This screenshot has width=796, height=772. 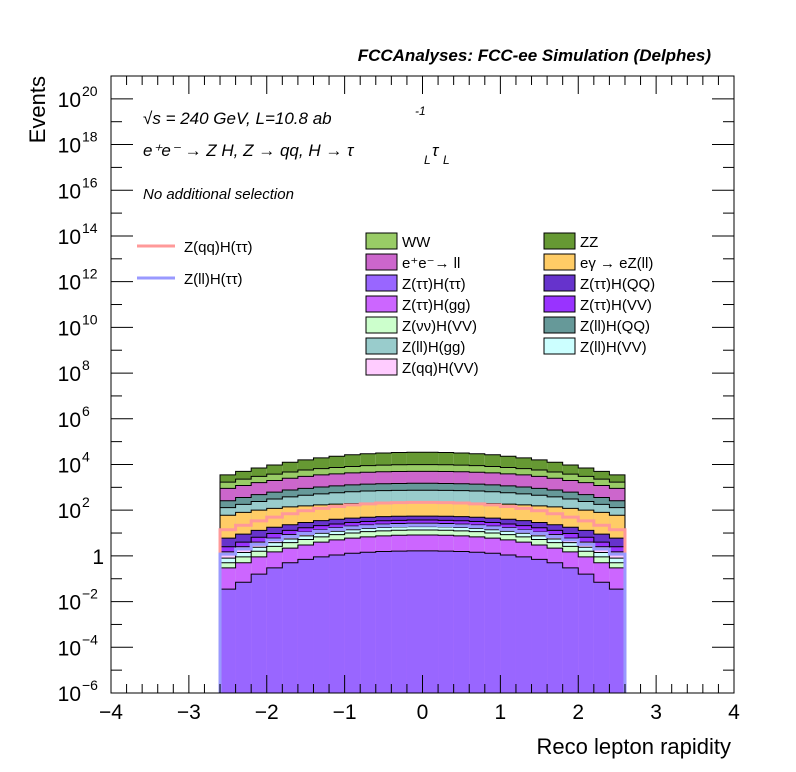 I want to click on y-tick-exponent: −4, so click(x=90, y=639).